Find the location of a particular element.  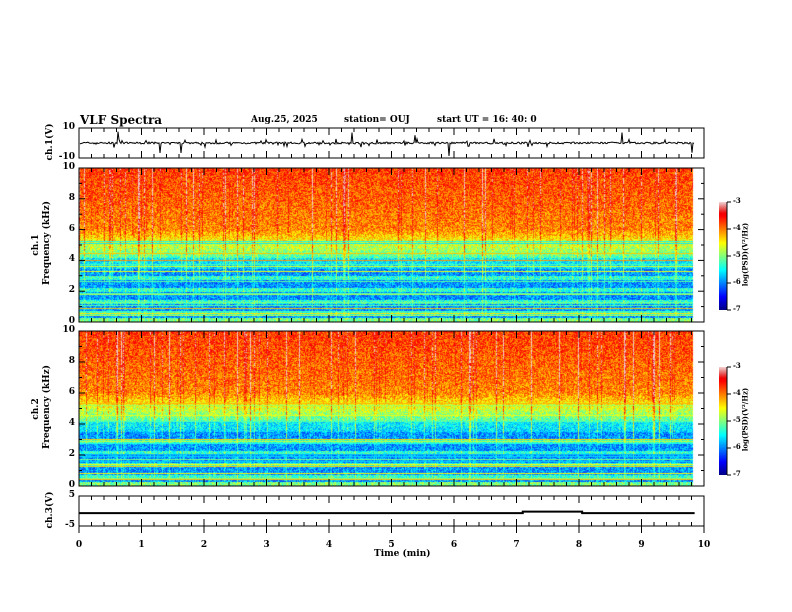

ch2-colorbar-label: log(PSD)(V²/Hz) is located at coordinates (745, 419).